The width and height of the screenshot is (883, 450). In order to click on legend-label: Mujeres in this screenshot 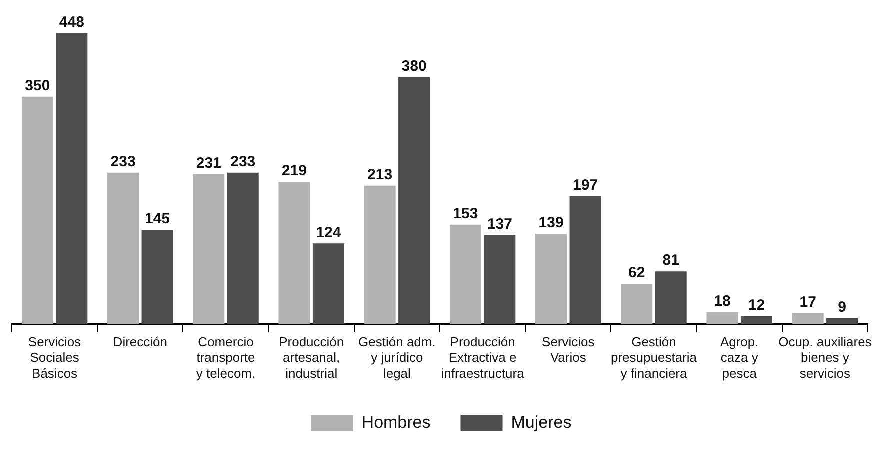, I will do `click(541, 422)`.